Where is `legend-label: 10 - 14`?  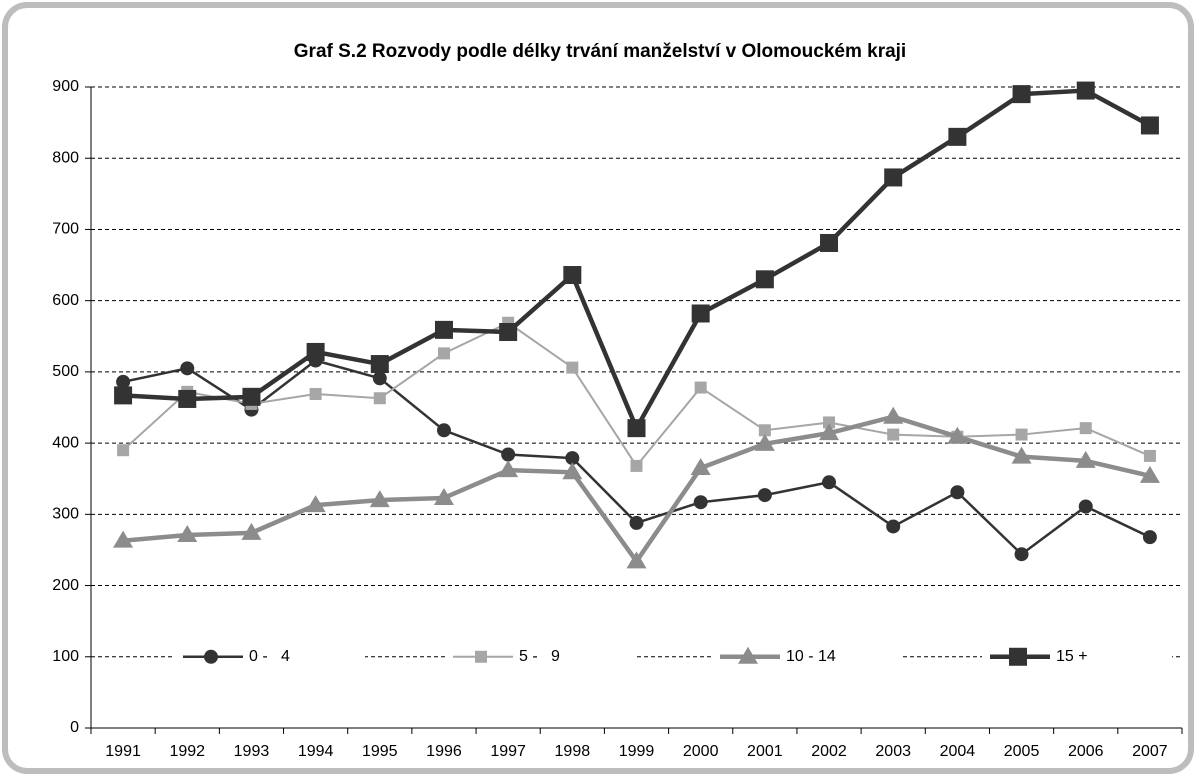
legend-label: 10 - 14 is located at coordinates (811, 656).